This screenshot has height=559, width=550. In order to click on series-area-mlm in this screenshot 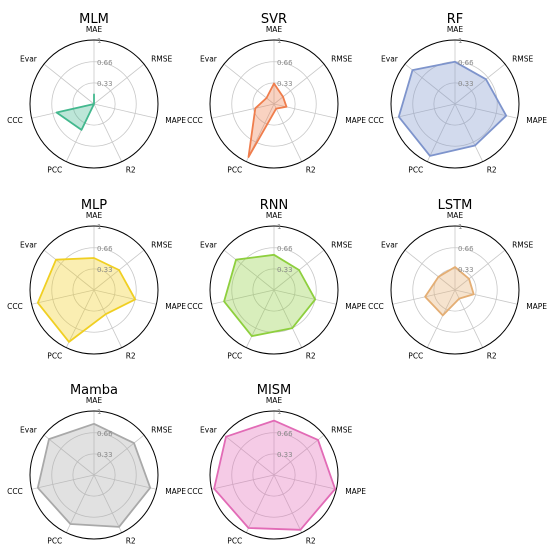, I will do `click(75, 112)`.